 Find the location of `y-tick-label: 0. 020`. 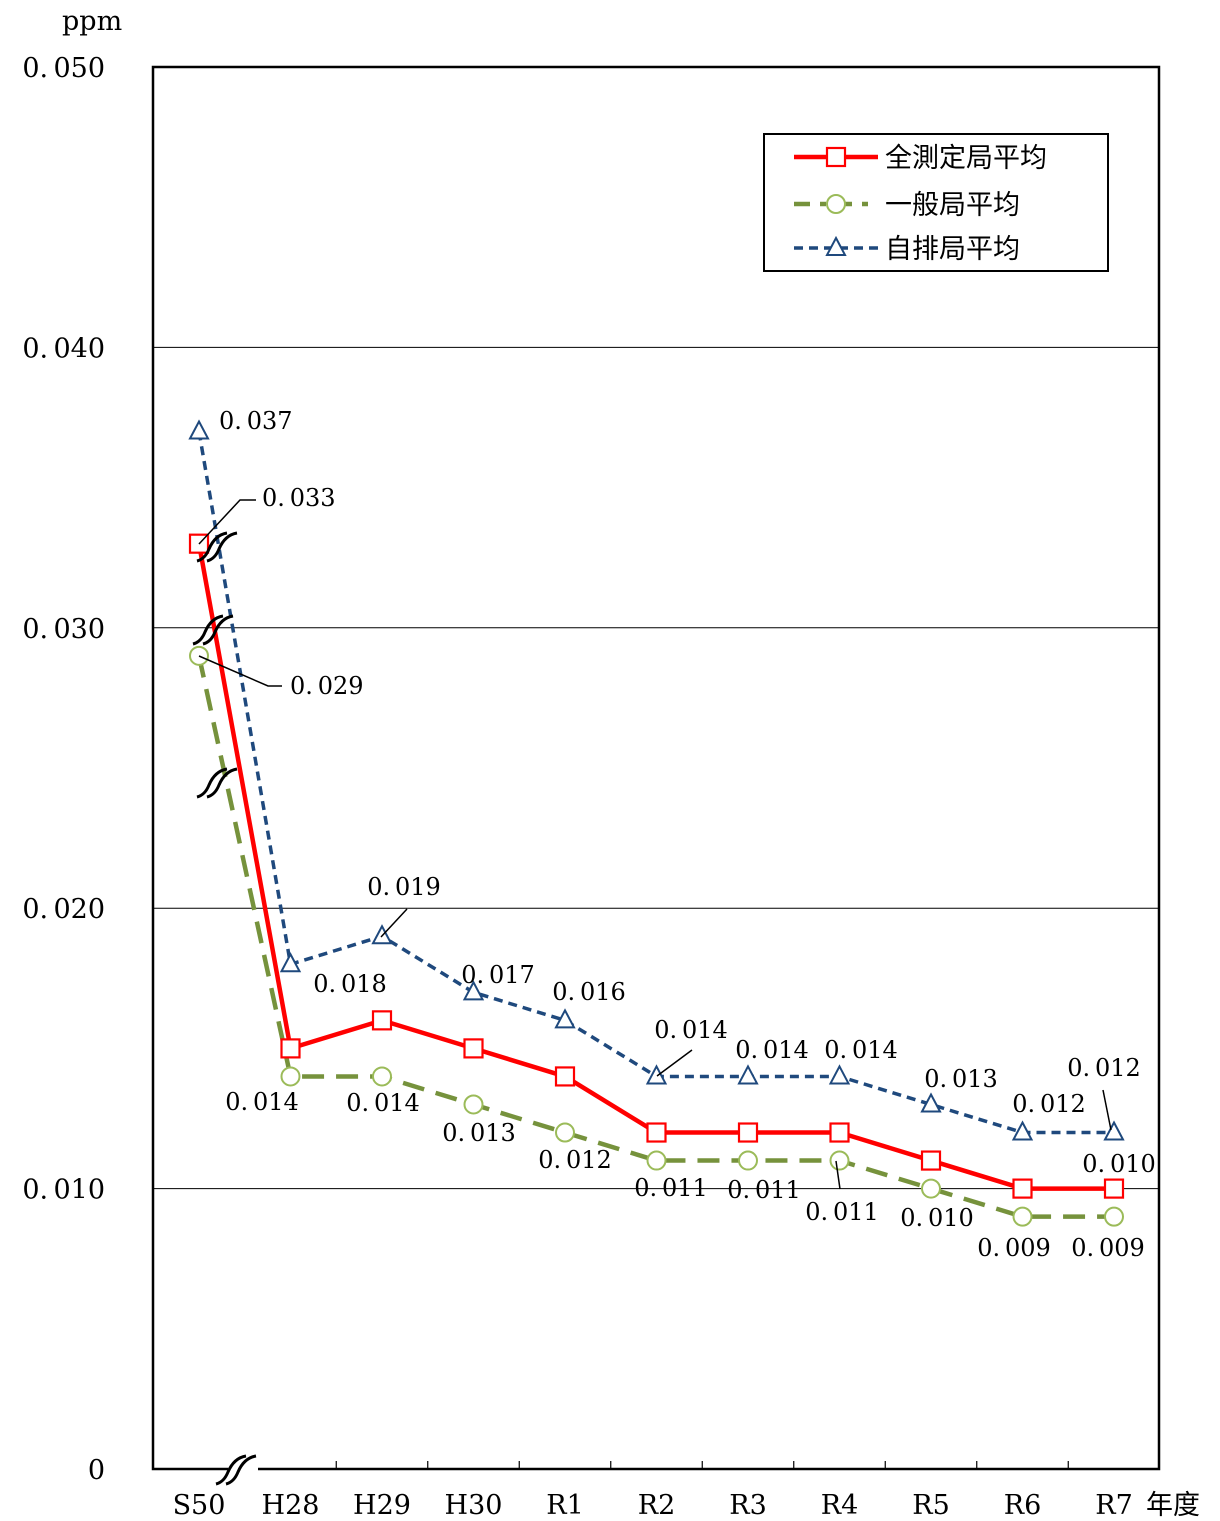

y-tick-label: 0. 020 is located at coordinates (63, 909).